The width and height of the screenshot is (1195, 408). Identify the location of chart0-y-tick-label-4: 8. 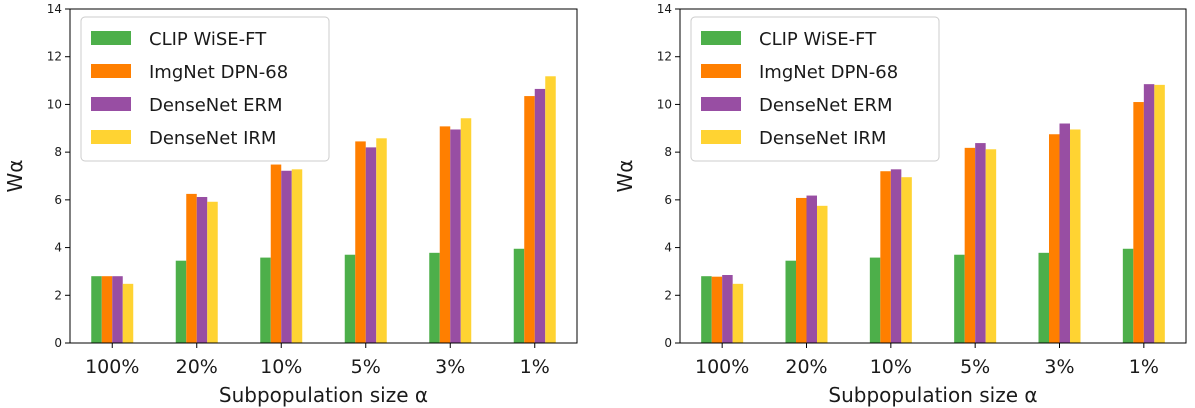
(58, 152).